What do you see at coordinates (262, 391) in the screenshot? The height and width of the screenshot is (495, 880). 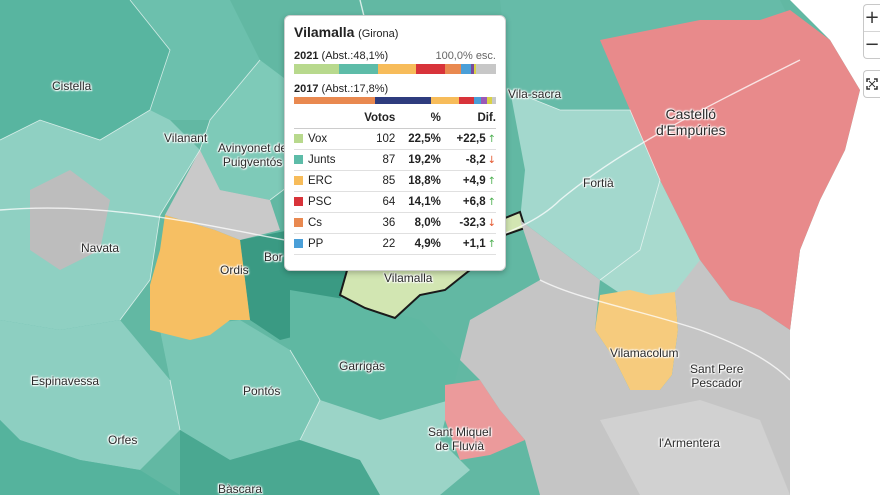 I see `label-pontos: Pontós` at bounding box center [262, 391].